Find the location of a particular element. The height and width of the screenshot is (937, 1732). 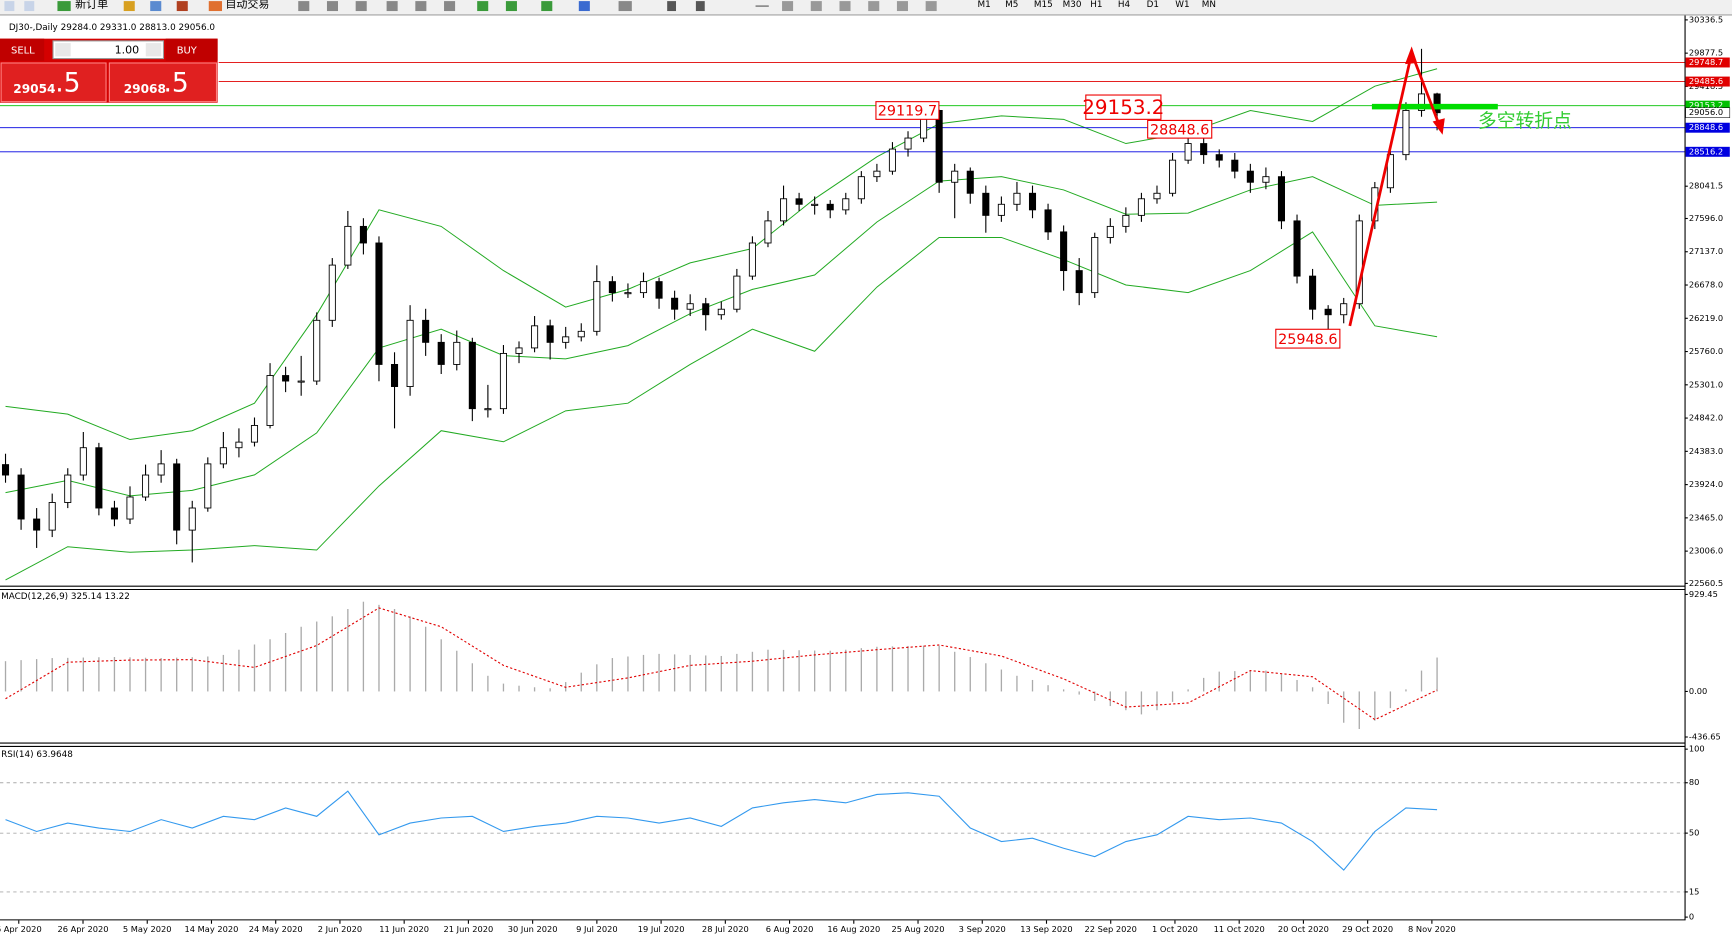

timeframe-button: D1 is located at coordinates (1153, 5).